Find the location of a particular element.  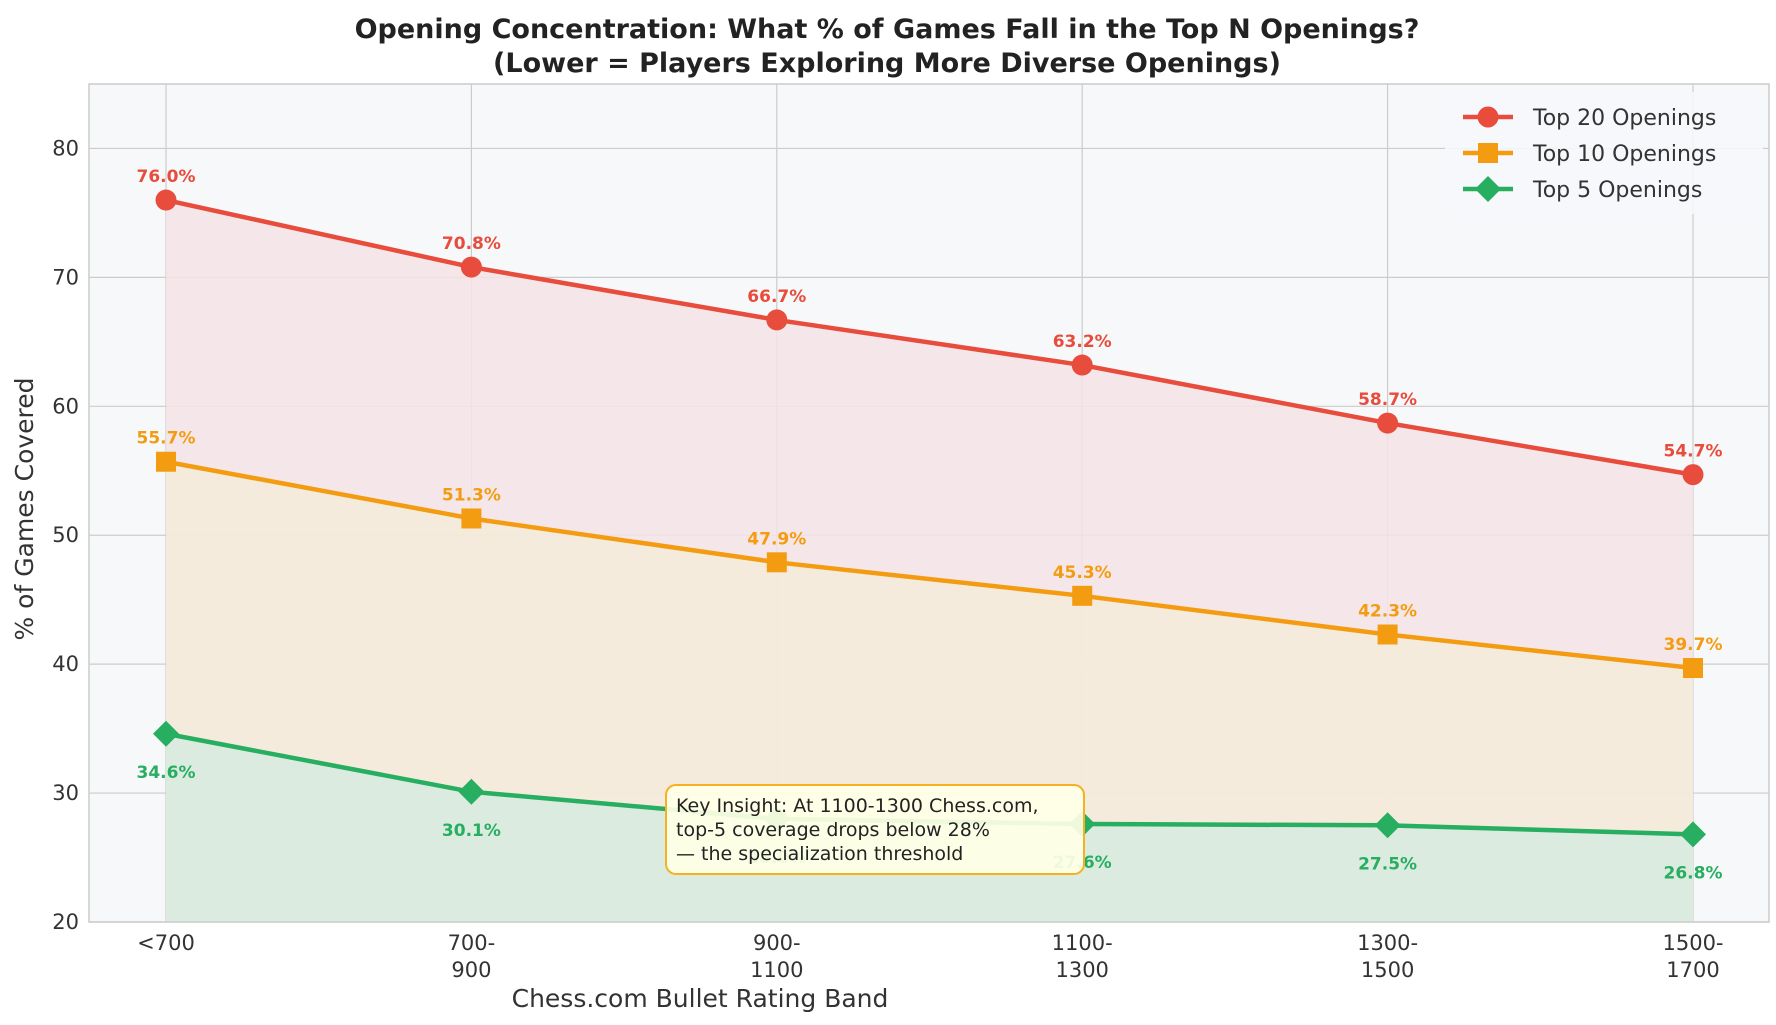

data-label: 54.7% is located at coordinates (1693, 452).